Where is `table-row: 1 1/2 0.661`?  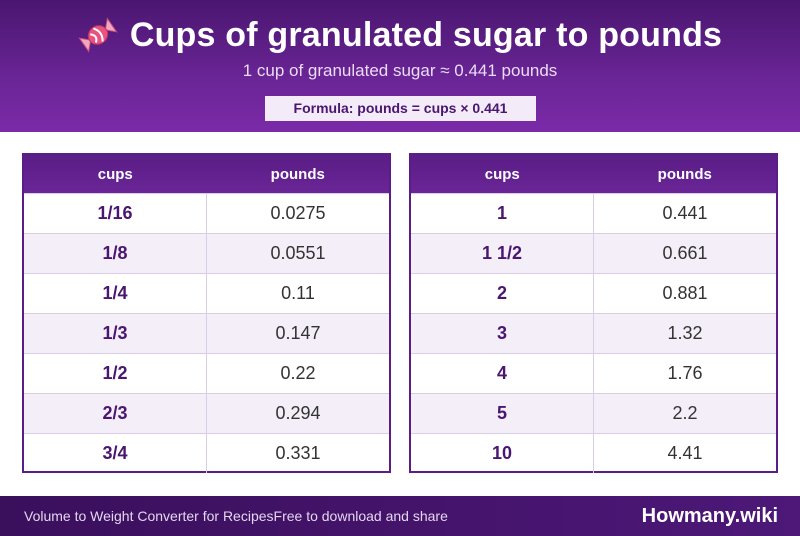
table-row: 1 1/2 0.661 is located at coordinates (593, 253).